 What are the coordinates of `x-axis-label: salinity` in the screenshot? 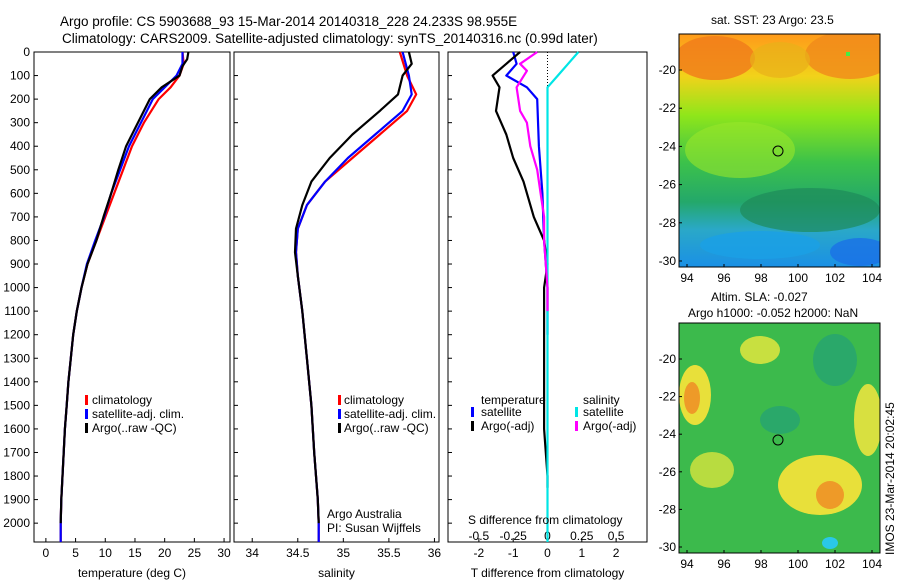 It's located at (336, 573).